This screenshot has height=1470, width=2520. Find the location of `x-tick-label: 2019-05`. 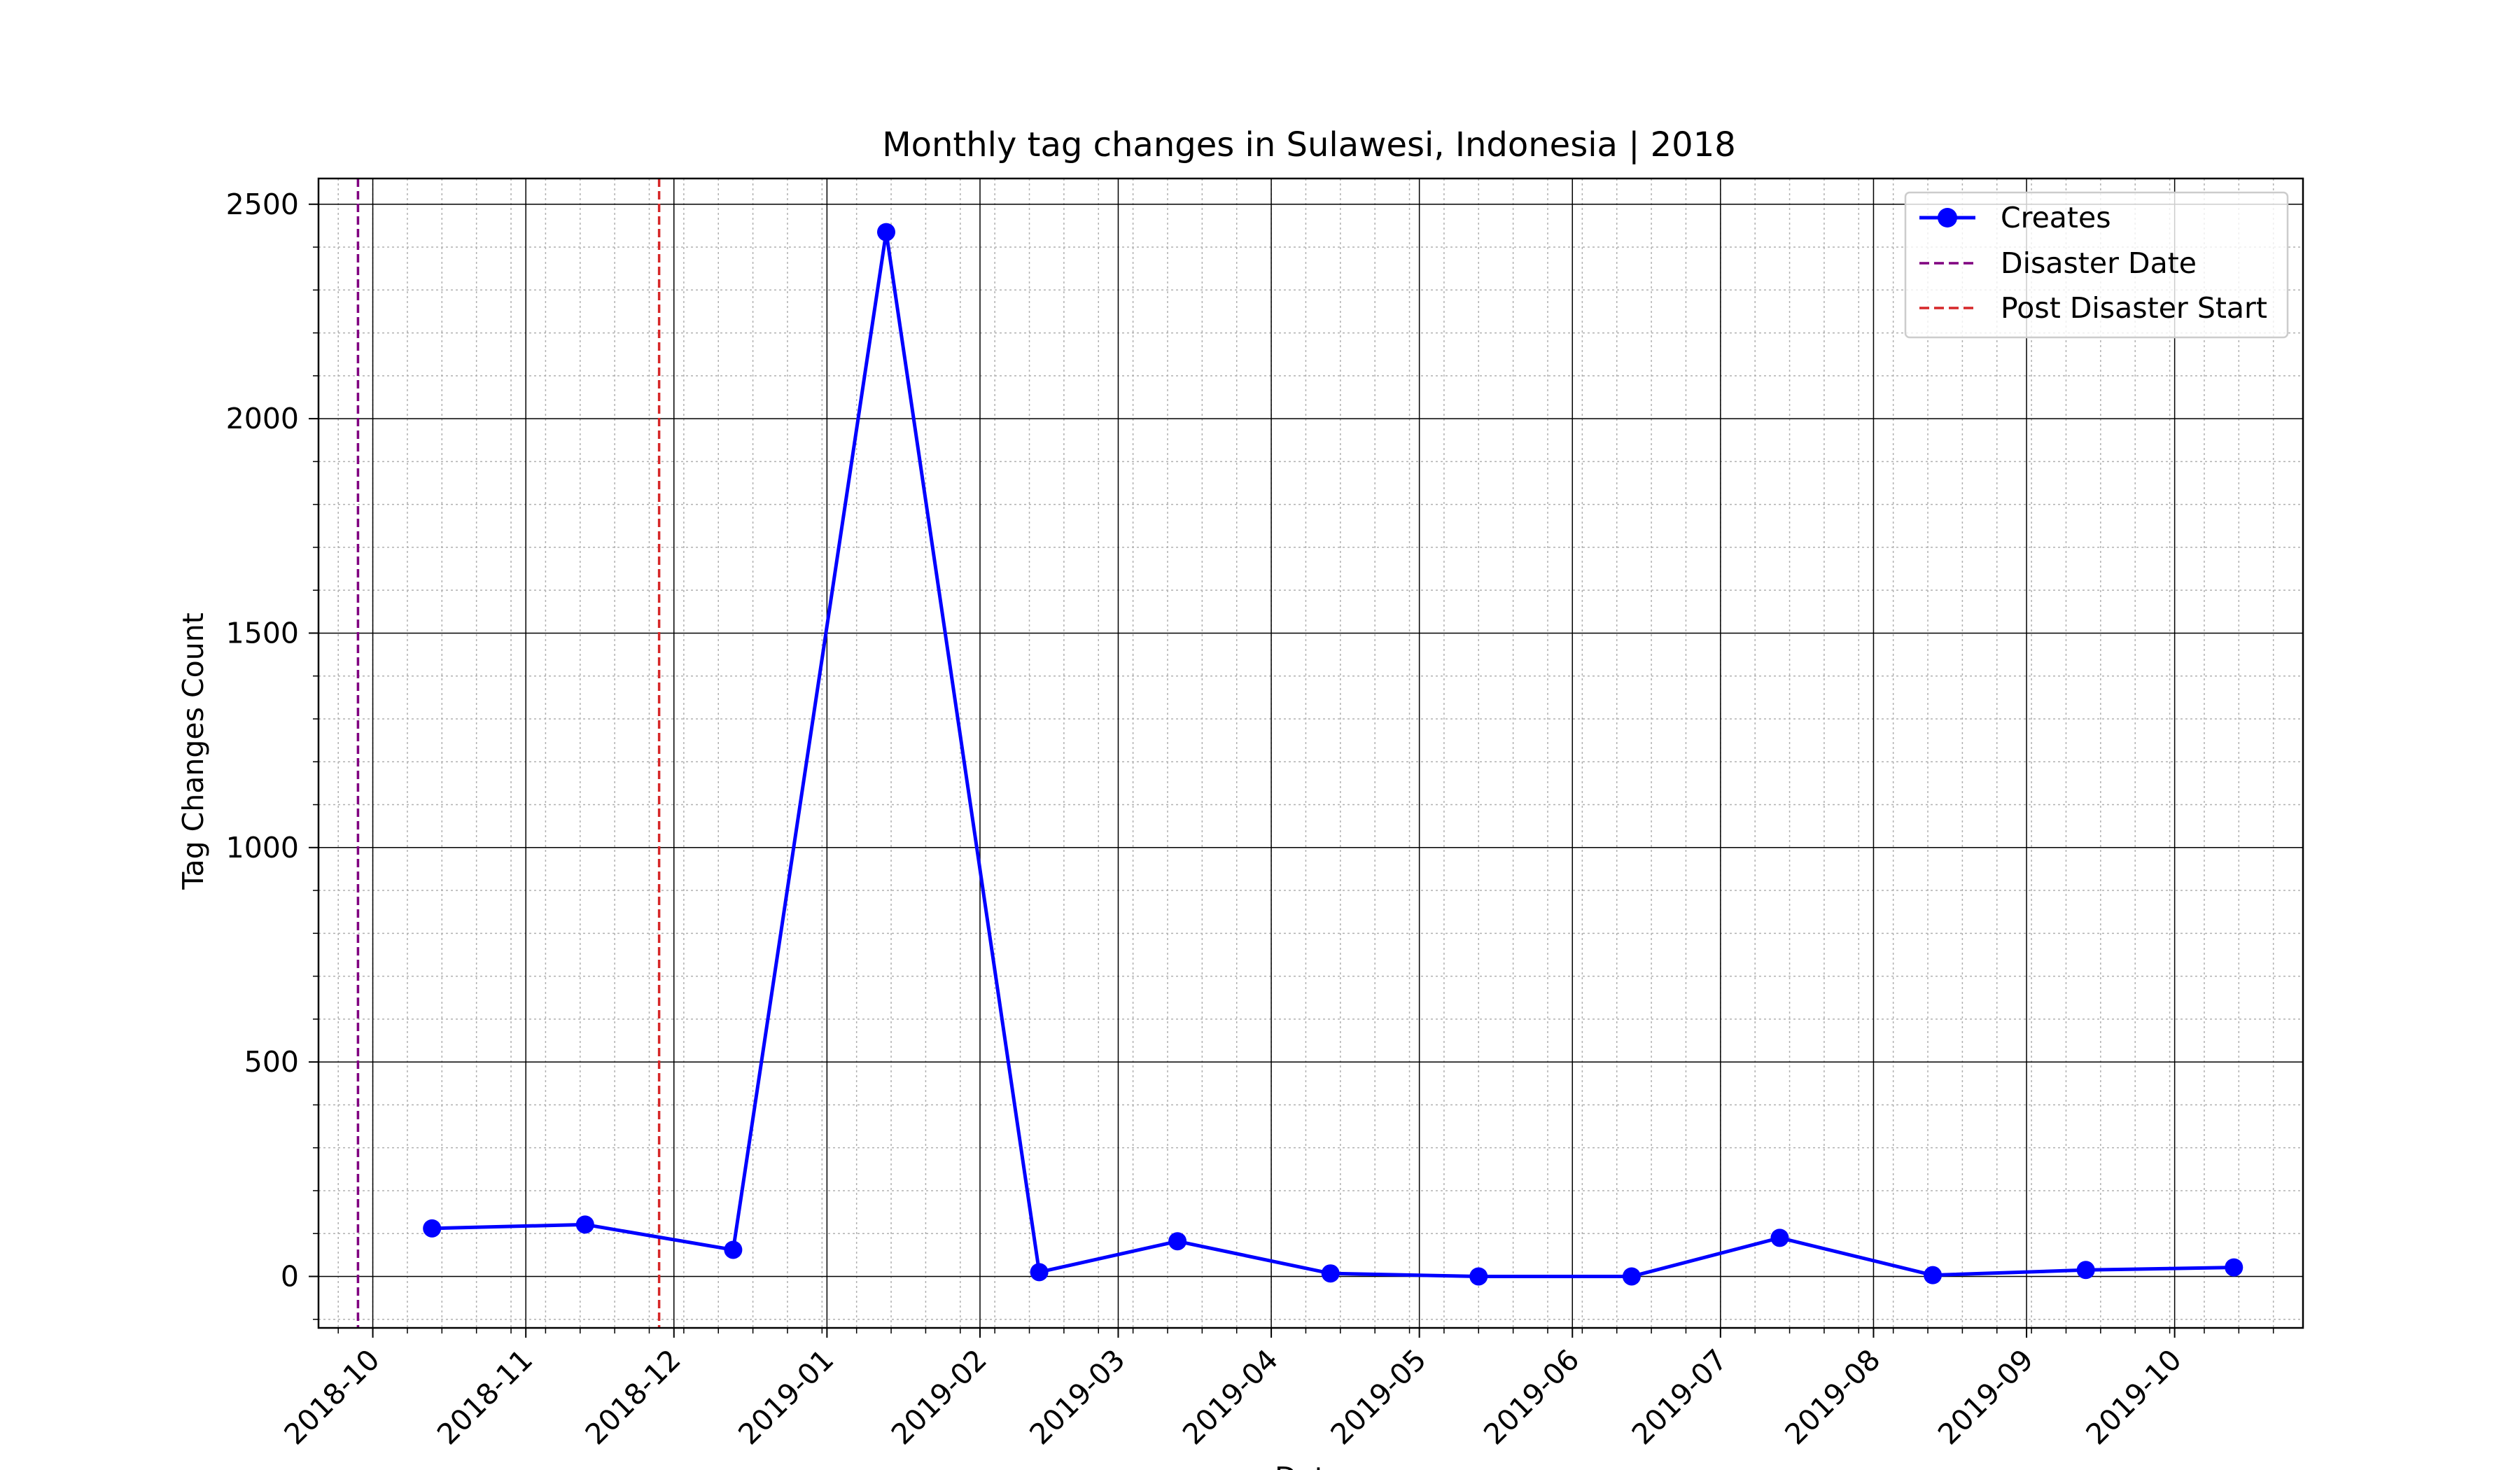

x-tick-label: 2019-05 is located at coordinates (1378, 1397).